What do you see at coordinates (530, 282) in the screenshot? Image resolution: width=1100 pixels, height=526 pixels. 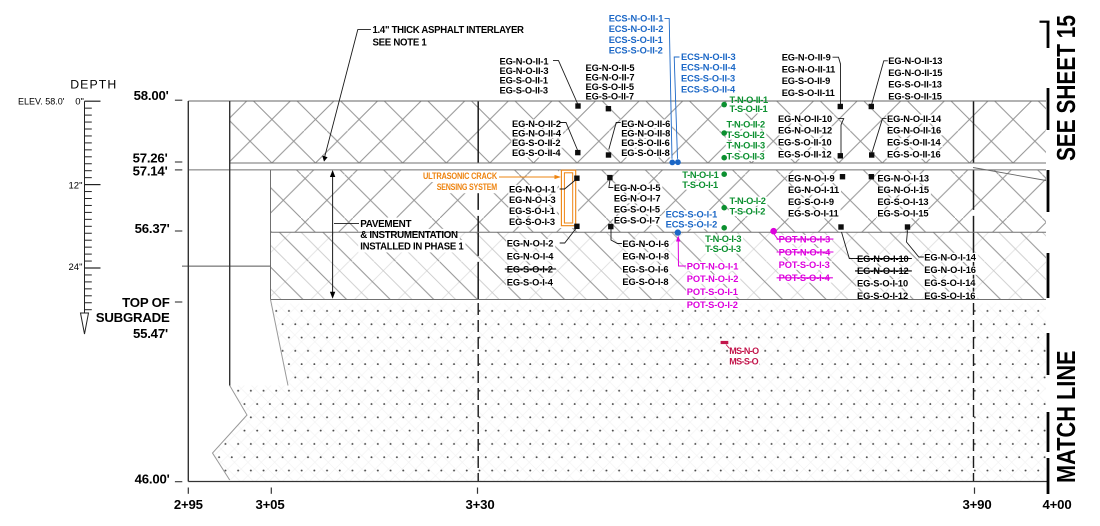 I see `svg-text: EG-S-O-I-4` at bounding box center [530, 282].